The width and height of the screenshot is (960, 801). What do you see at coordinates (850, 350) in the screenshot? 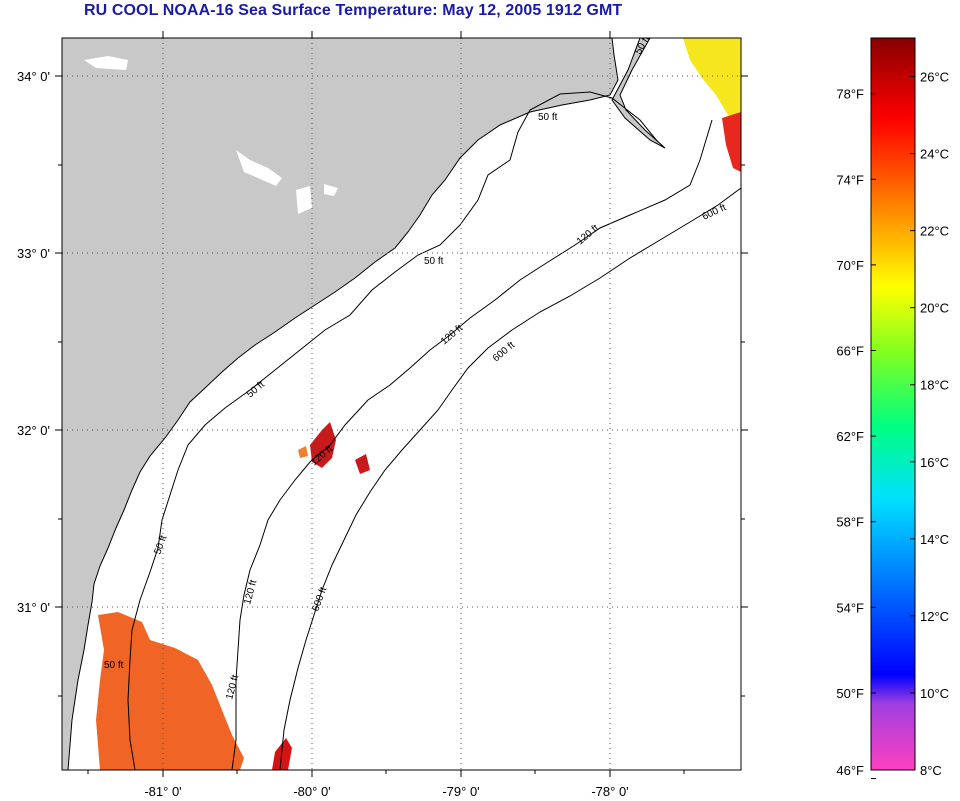
I see `colorbar-label-fahrenheit: 66°F` at bounding box center [850, 350].